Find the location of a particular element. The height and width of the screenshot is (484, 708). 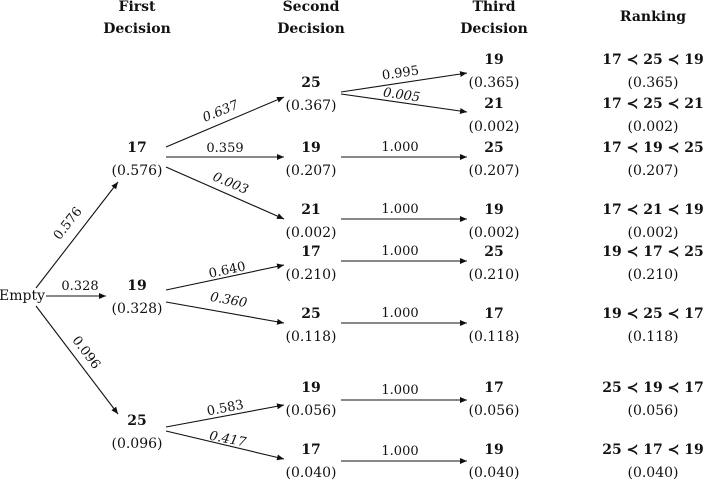

edge-label-17-21-19: 1.000 is located at coordinates (399, 209).